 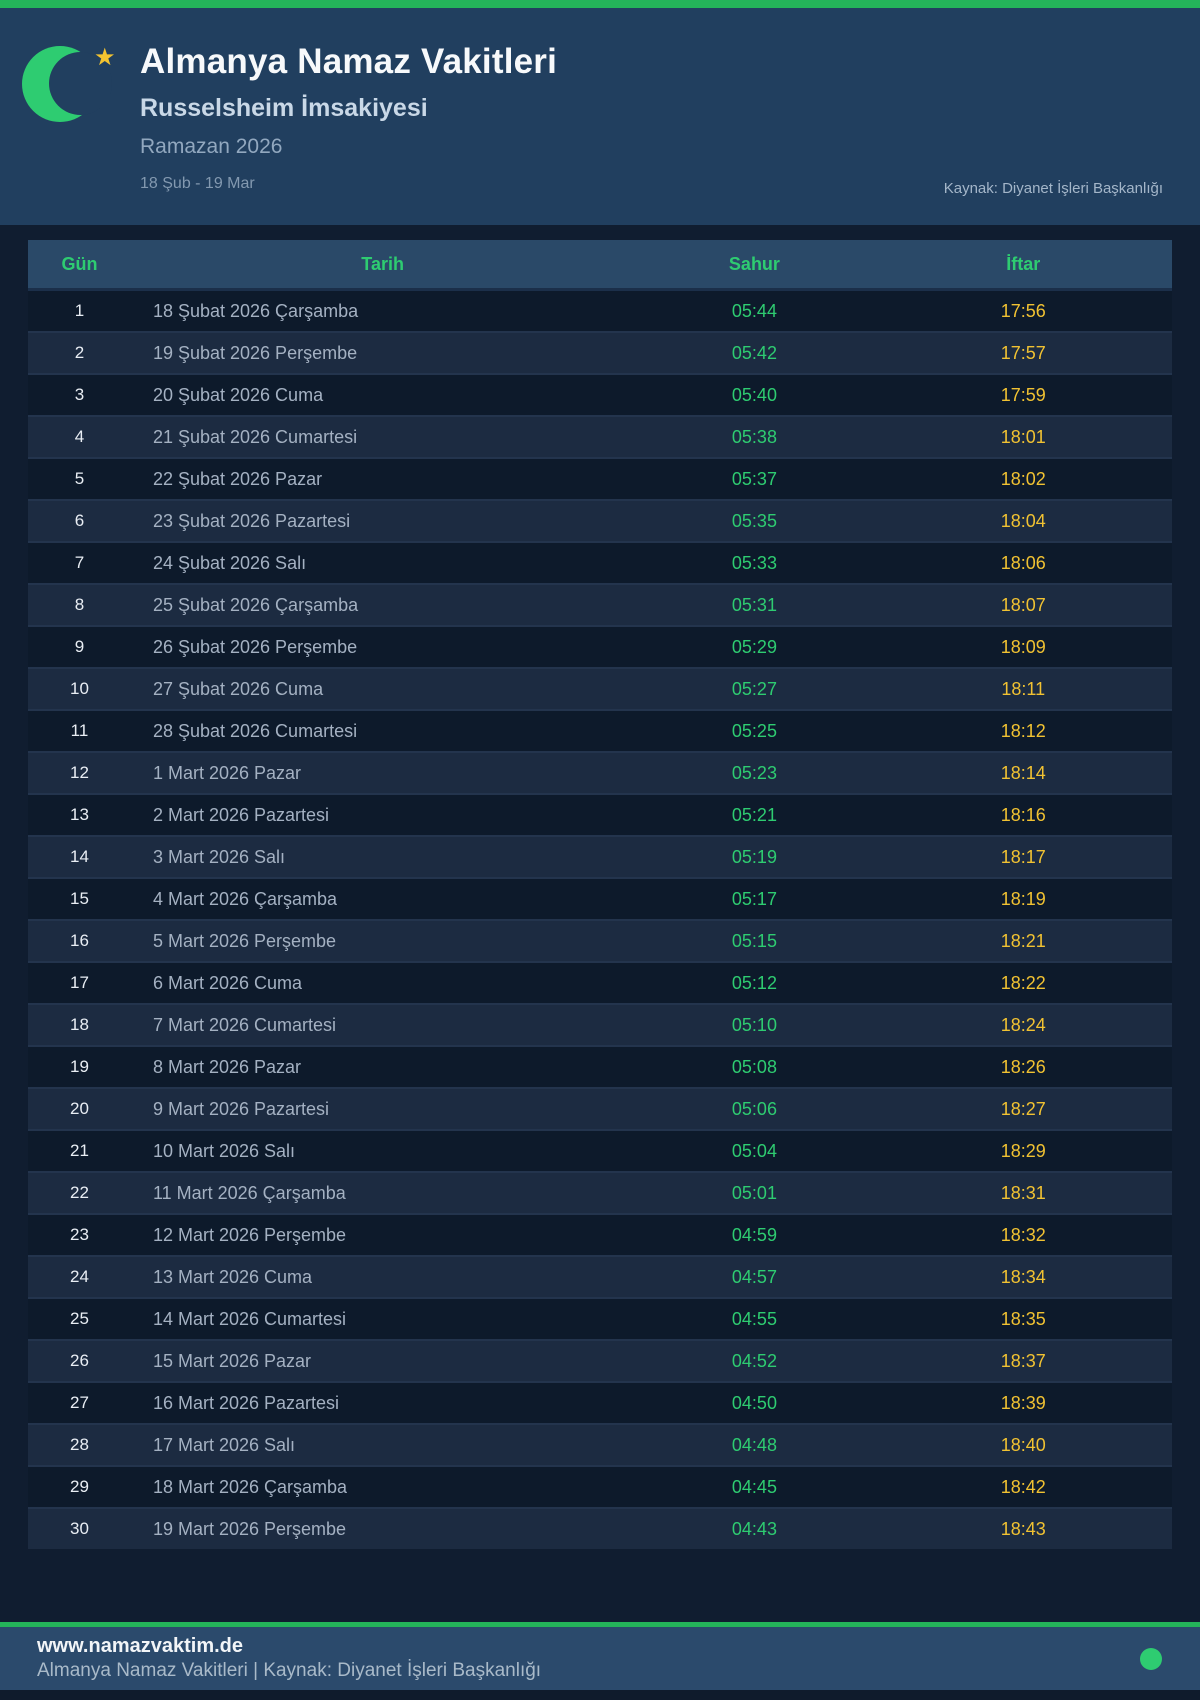 What do you see at coordinates (1053, 188) in the screenshot?
I see `source-label: Kaynak: Diyanet İşleri Başkanlığı` at bounding box center [1053, 188].